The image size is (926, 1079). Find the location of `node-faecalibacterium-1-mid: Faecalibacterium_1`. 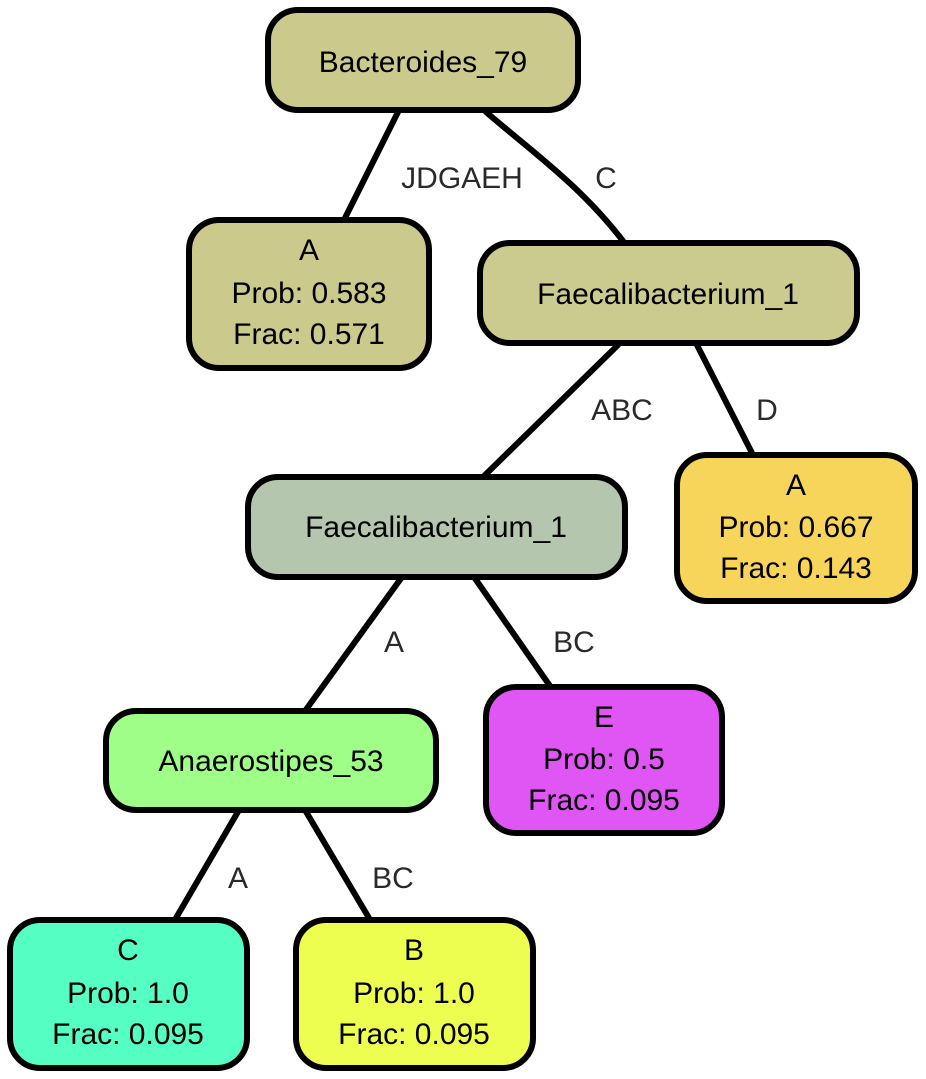

node-faecalibacterium-1-mid: Faecalibacterium_1 is located at coordinates (436, 527).